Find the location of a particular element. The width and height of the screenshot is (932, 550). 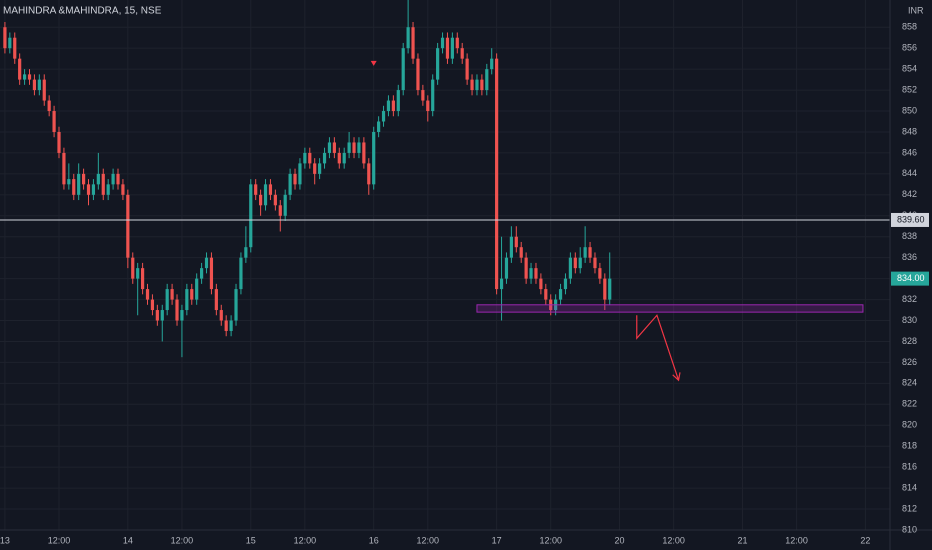

last-price-box is located at coordinates (910, 278).